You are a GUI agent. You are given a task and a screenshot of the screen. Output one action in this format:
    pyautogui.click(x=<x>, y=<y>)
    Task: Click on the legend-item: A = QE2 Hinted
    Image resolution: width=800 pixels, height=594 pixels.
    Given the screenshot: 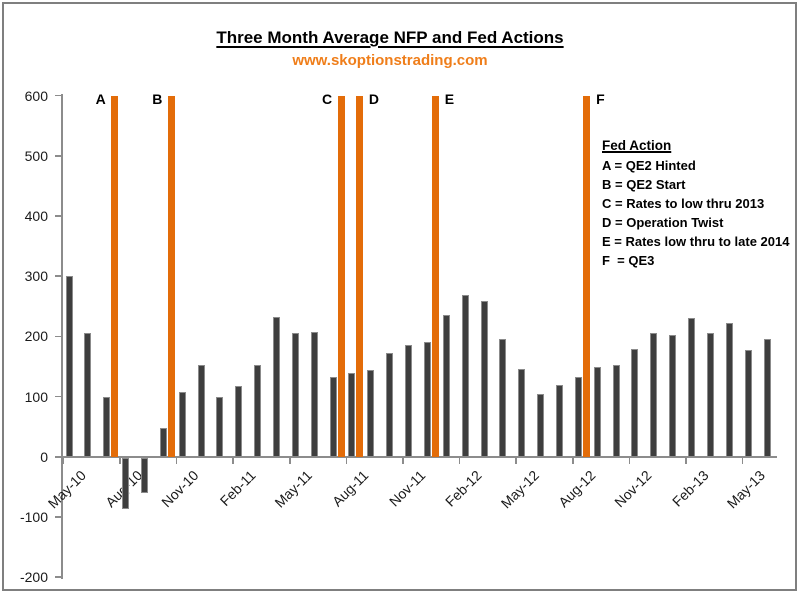 What is the action you would take?
    pyautogui.click(x=649, y=165)
    